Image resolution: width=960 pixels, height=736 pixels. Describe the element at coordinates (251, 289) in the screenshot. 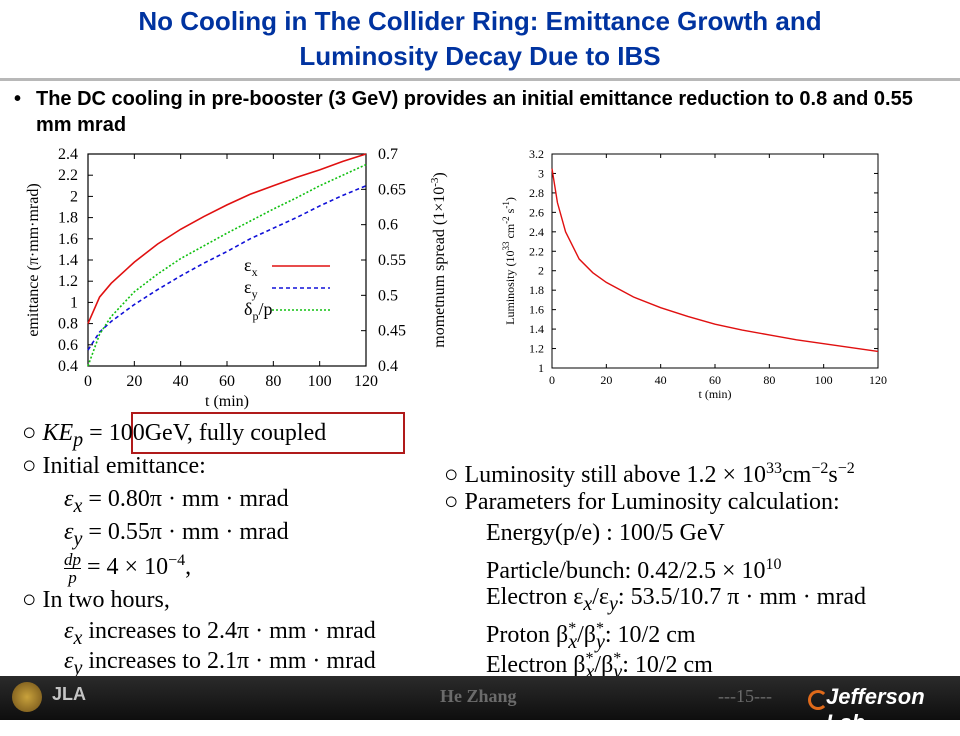

I see `legend-label-1: εy` at that location.